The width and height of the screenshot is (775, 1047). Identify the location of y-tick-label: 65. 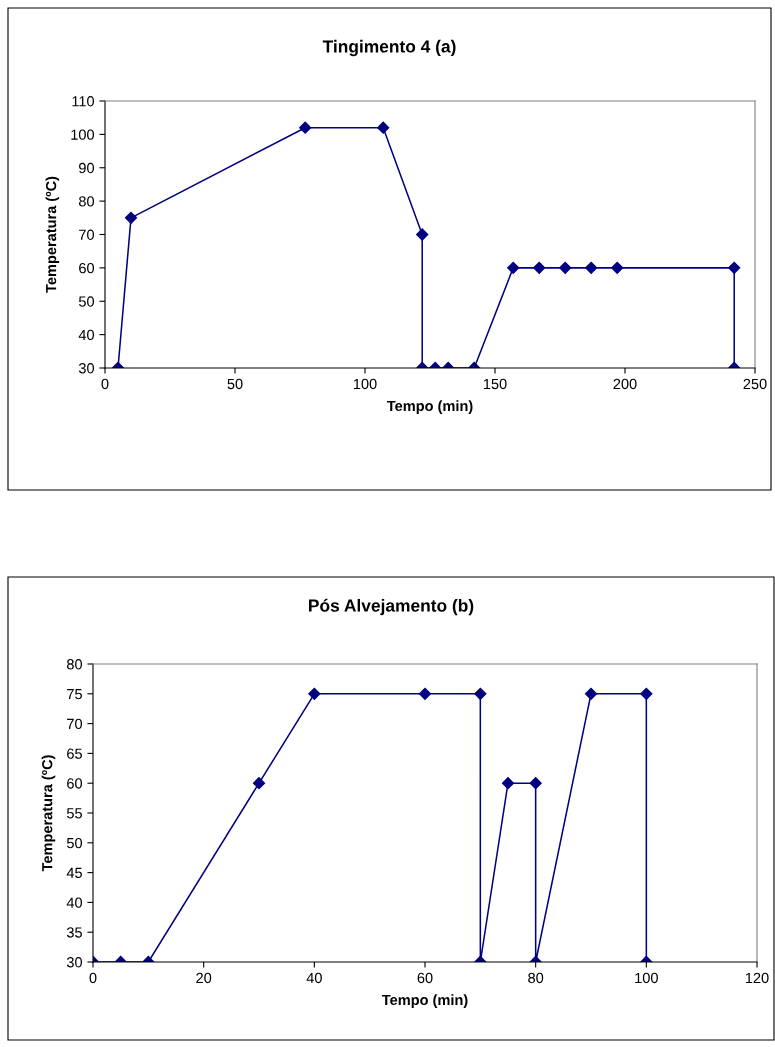
(74, 753).